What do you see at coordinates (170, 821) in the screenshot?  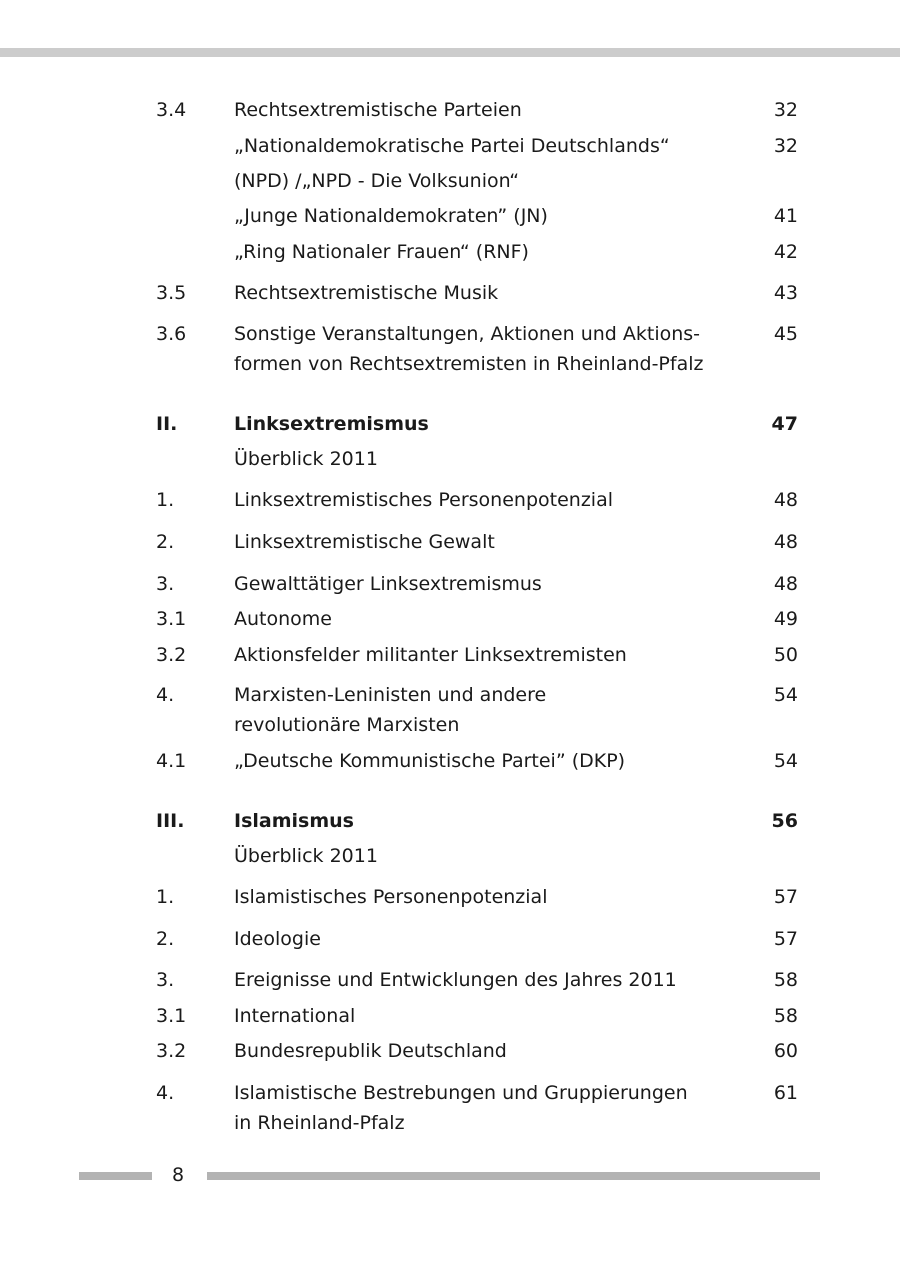 I see `entry-number: III.` at bounding box center [170, 821].